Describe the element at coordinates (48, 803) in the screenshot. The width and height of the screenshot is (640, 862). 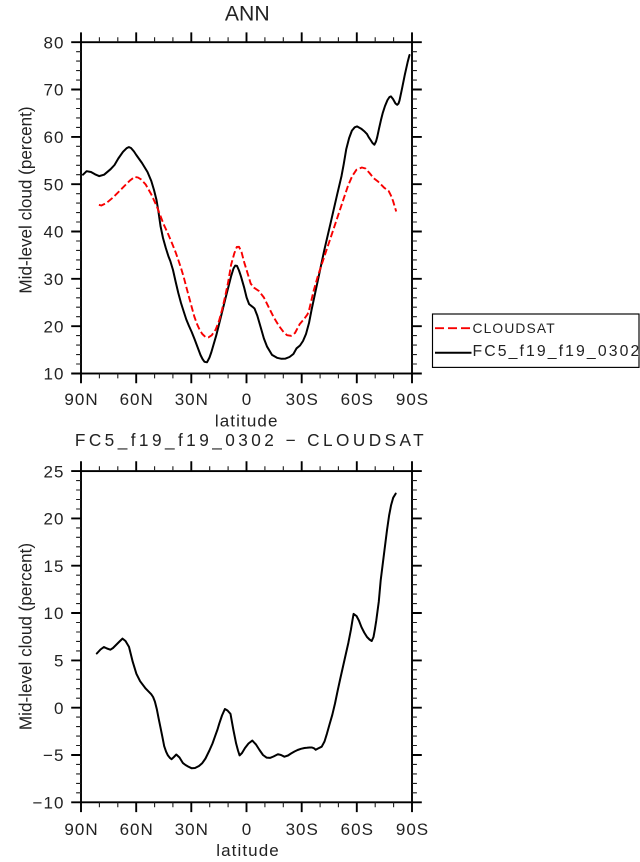
I see `svg-text: −10` at that location.